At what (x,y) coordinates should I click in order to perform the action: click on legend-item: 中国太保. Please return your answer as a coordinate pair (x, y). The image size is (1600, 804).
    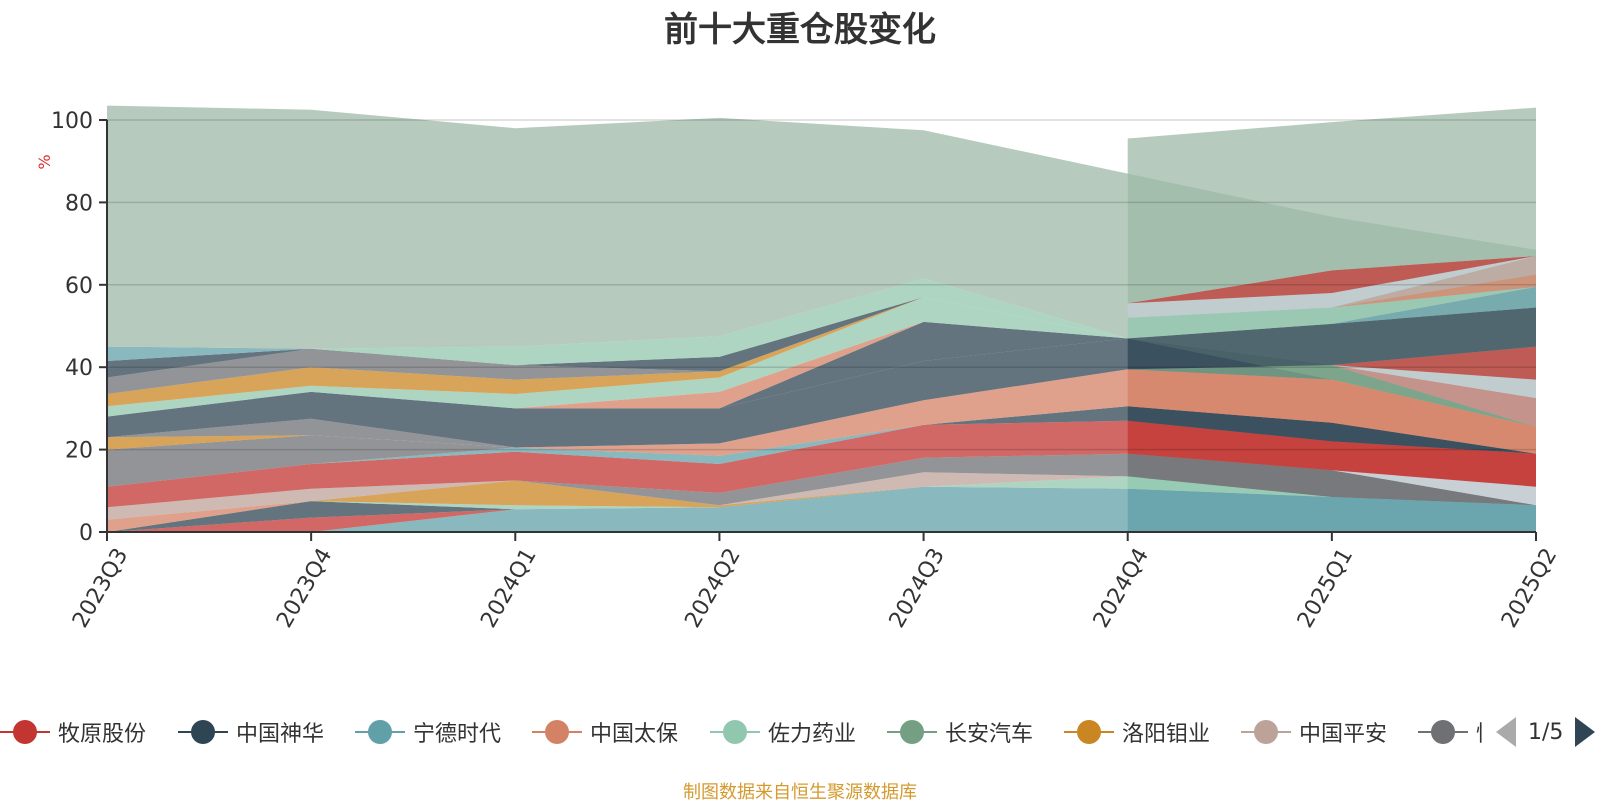
    Looking at the image, I should click on (605, 732).